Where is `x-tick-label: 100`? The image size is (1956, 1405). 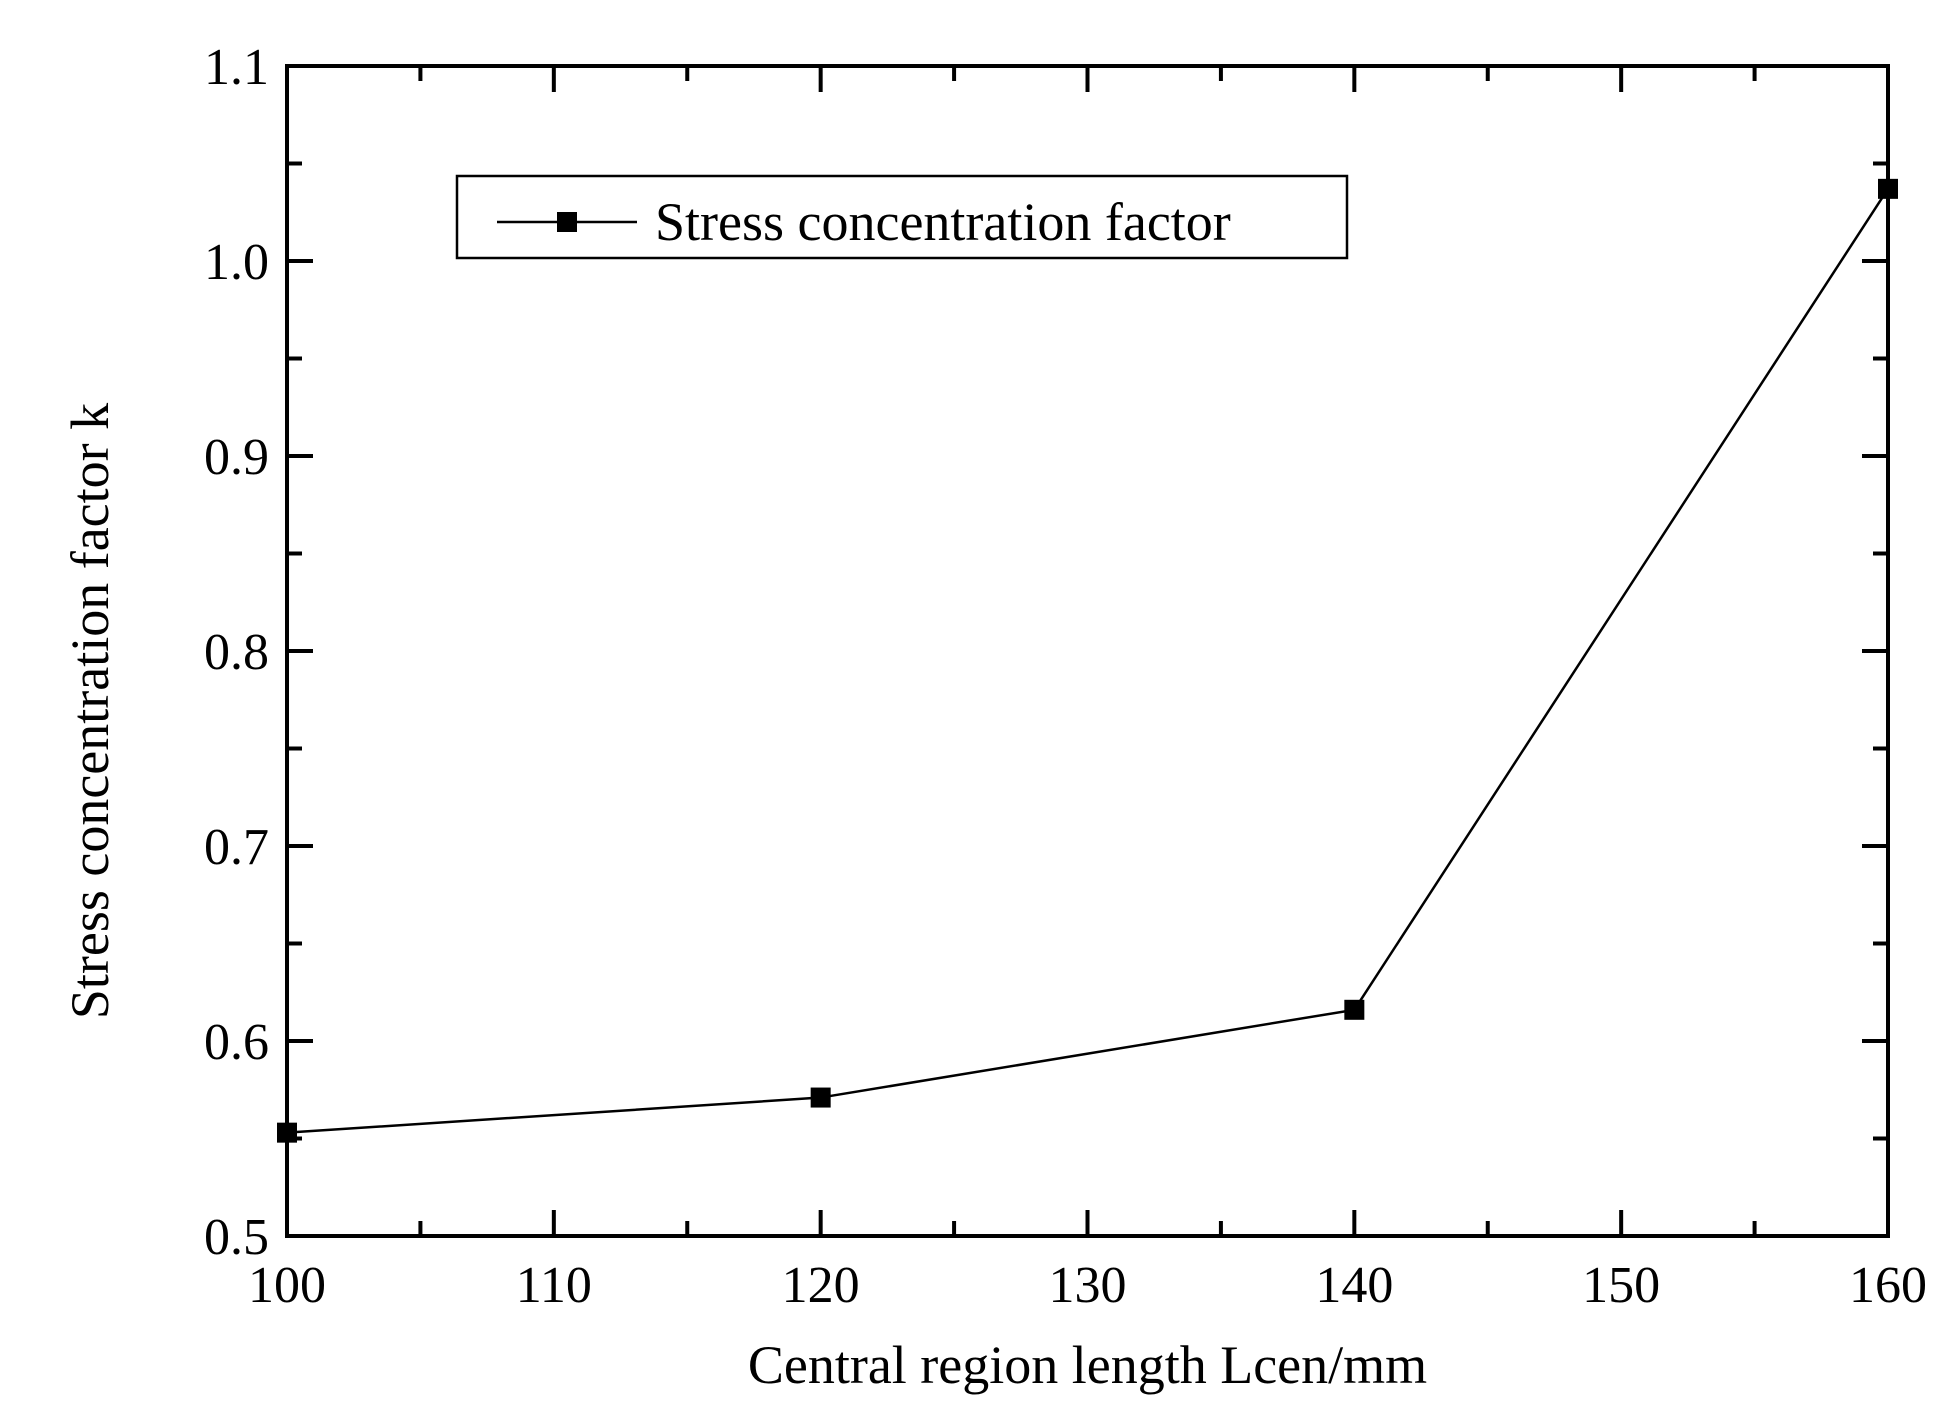 x-tick-label: 100 is located at coordinates (287, 1285).